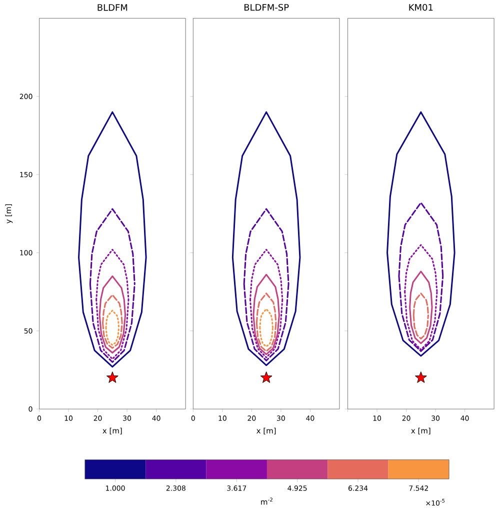 The height and width of the screenshot is (509, 500). Describe the element at coordinates (266, 7) in the screenshot. I see `chart-title: BLDFM-SP` at that location.